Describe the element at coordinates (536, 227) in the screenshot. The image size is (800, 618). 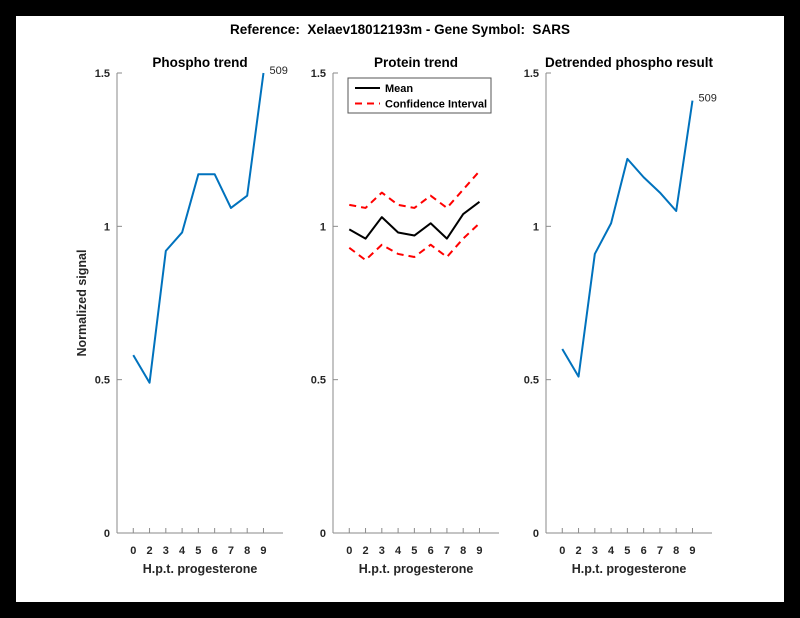
I see `subplot-3-y-tick-label: 1` at that location.